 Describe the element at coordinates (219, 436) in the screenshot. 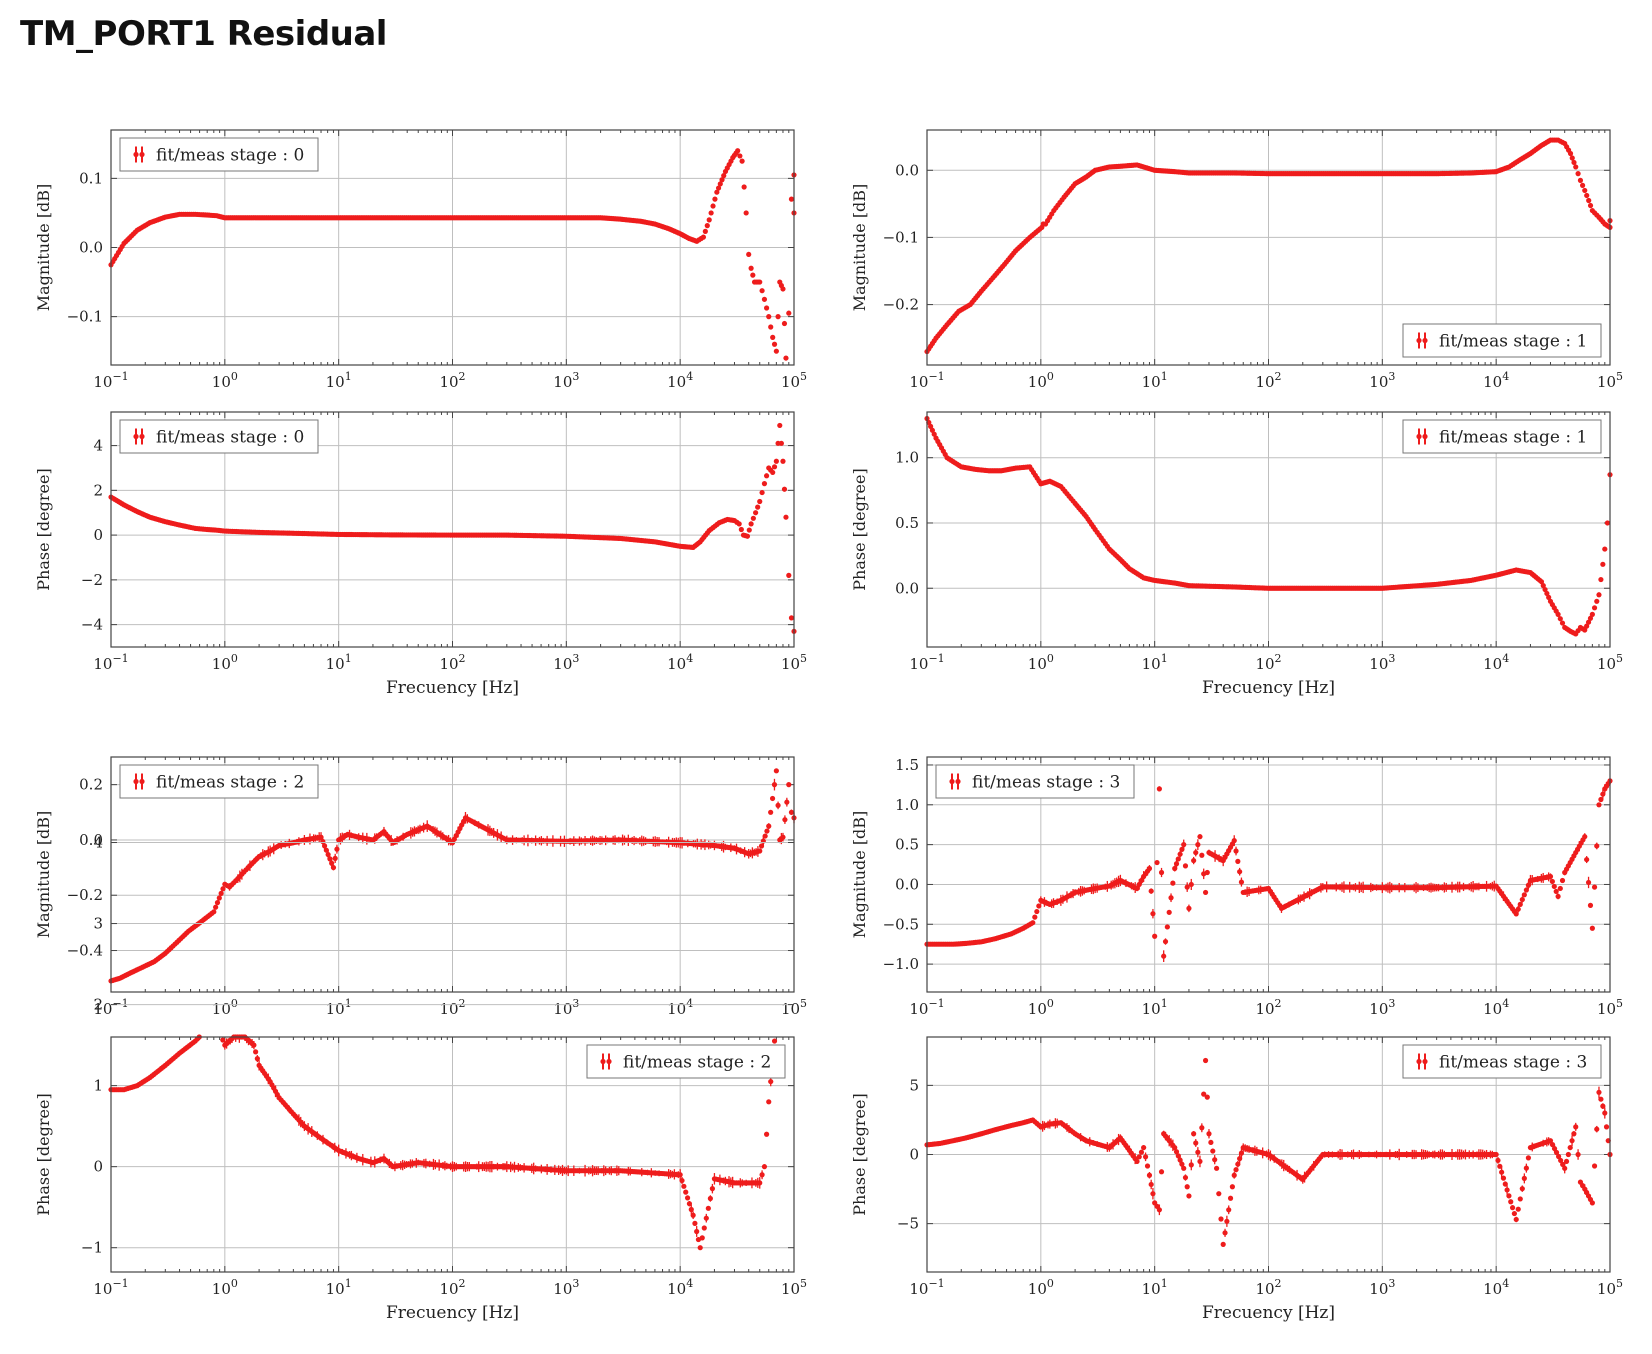

I see `legend: fit/meas stage : 0` at that location.